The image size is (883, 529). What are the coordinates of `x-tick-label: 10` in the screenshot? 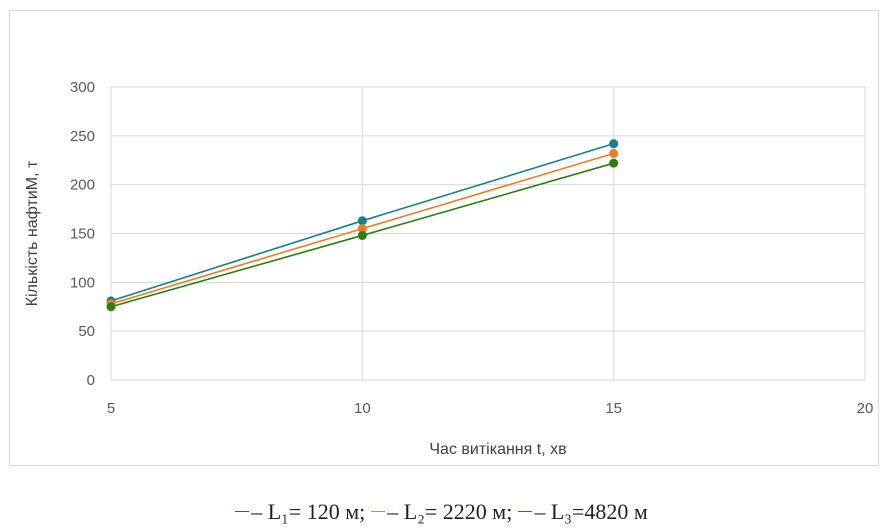 It's located at (362, 408).